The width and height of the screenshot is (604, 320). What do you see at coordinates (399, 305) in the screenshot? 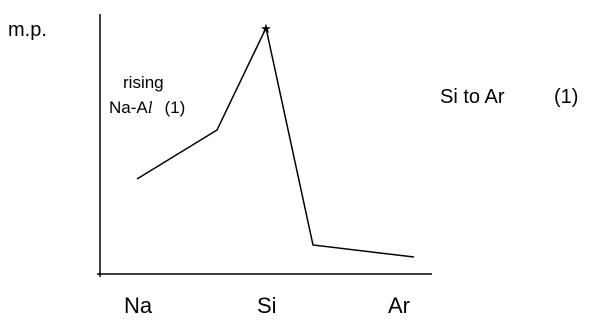
I see `x-tick-ar: Ar` at bounding box center [399, 305].